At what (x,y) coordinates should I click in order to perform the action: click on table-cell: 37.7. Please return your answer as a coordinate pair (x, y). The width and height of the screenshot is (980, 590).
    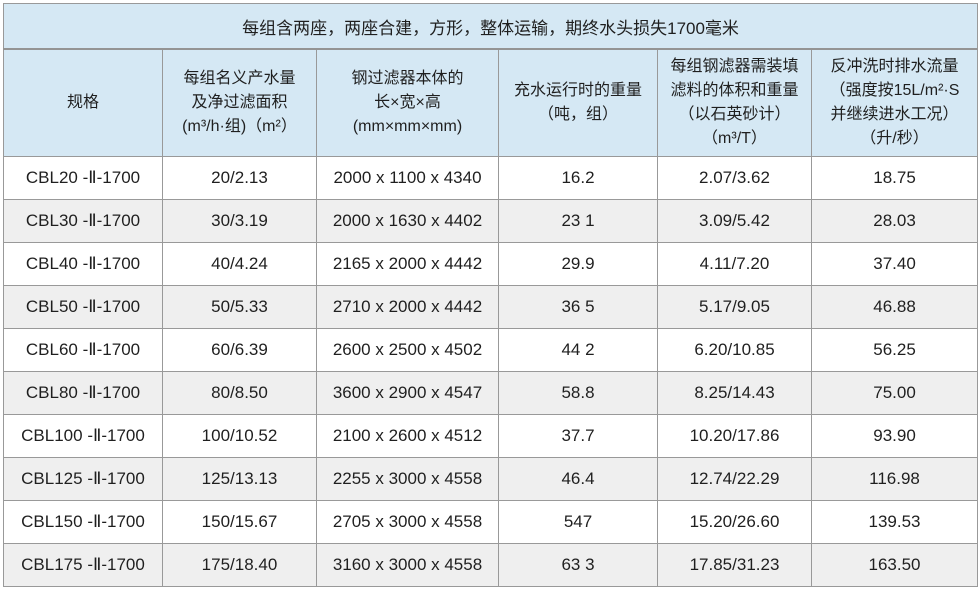
    Looking at the image, I should click on (578, 436).